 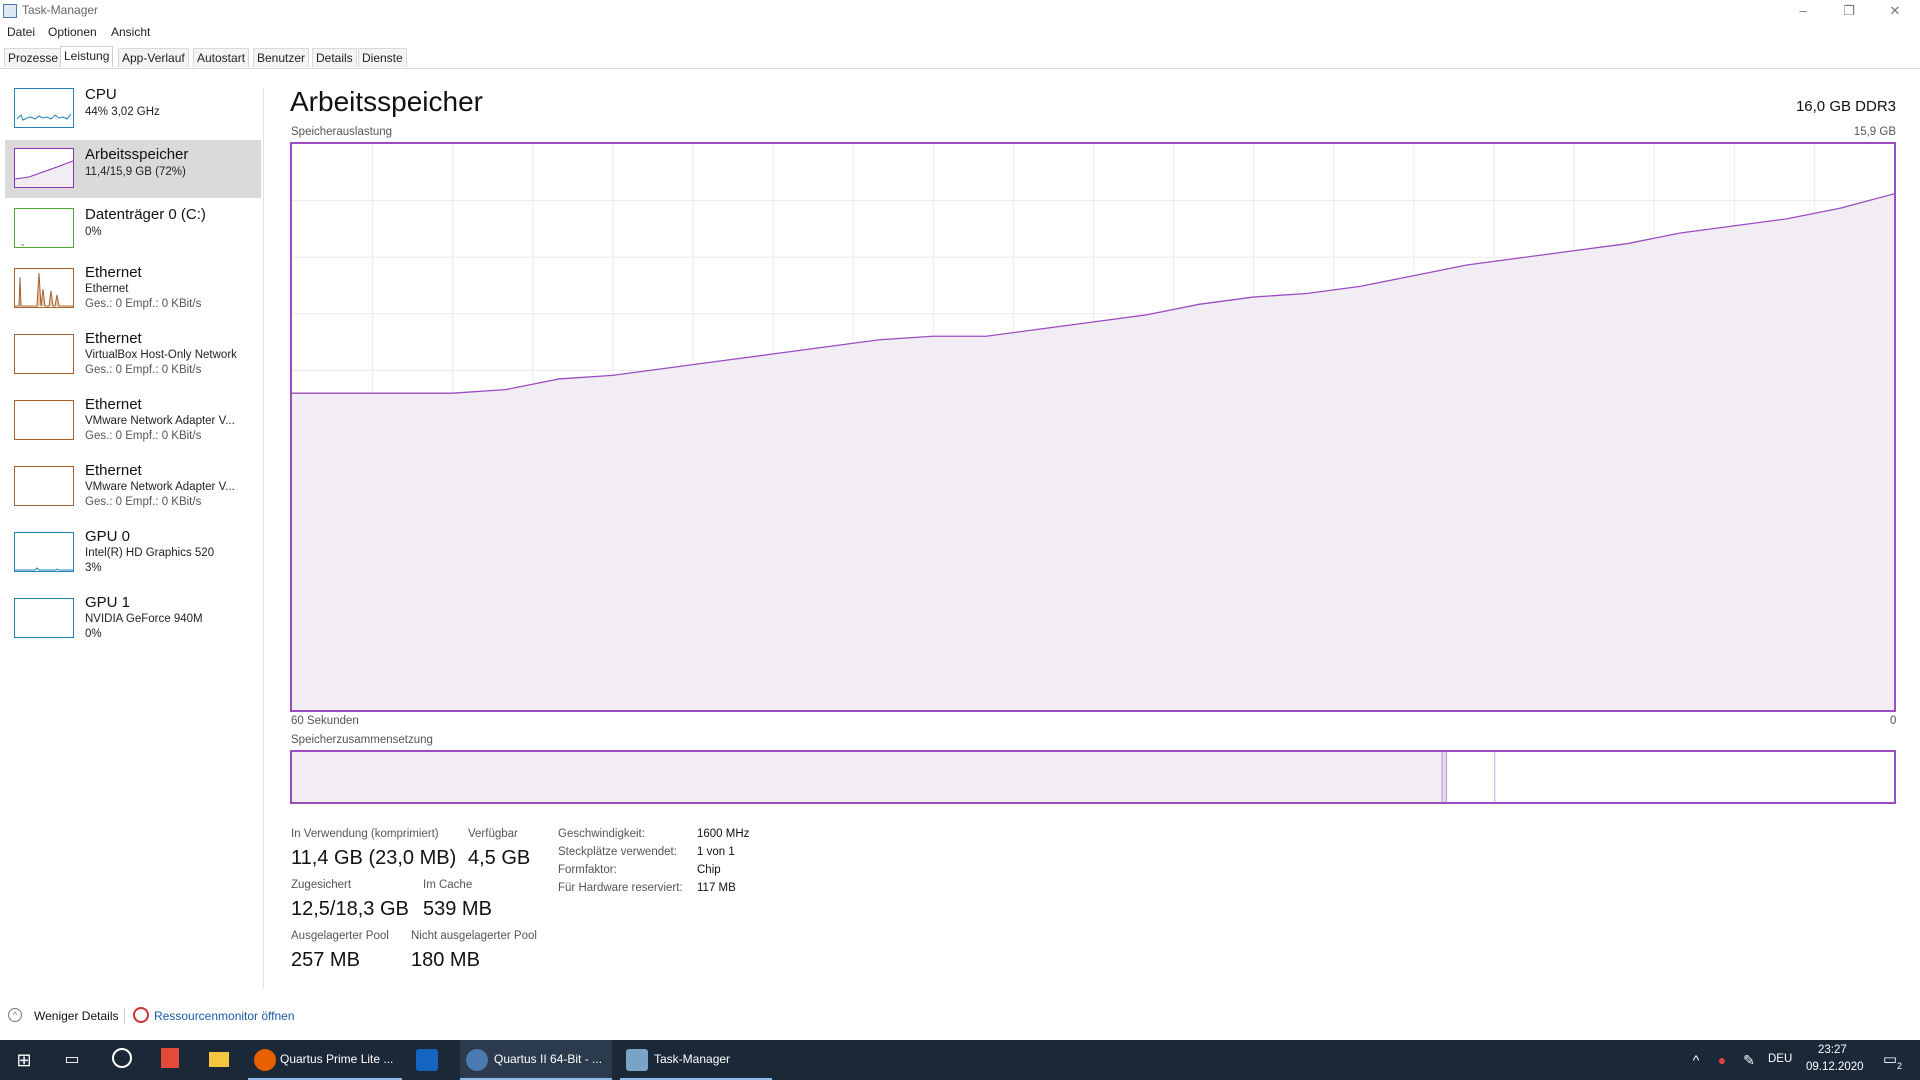 What do you see at coordinates (325, 960) in the screenshot?
I see `paged-pool-value: 257 MB` at bounding box center [325, 960].